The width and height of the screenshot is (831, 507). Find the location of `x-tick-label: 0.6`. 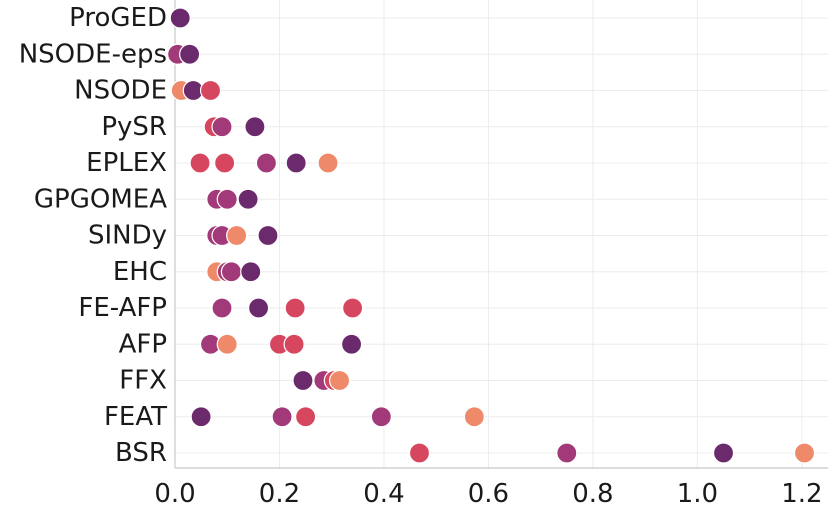

x-tick-label: 0.6 is located at coordinates (488, 493).